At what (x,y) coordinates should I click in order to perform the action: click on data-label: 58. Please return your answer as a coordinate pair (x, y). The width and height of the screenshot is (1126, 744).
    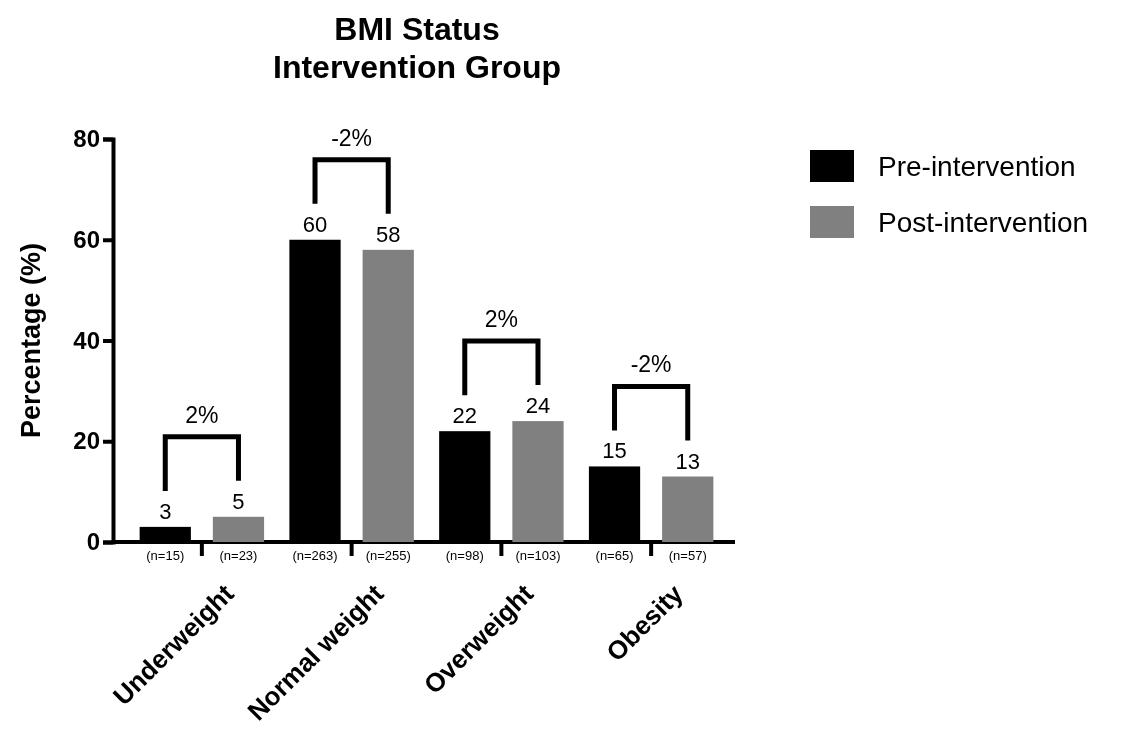
    Looking at the image, I should click on (388, 234).